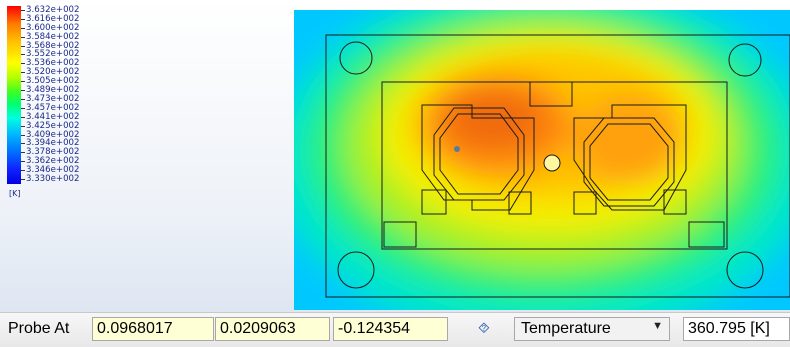  What do you see at coordinates (657, 326) in the screenshot?
I see `chevron-down-icon: ▼` at bounding box center [657, 326].